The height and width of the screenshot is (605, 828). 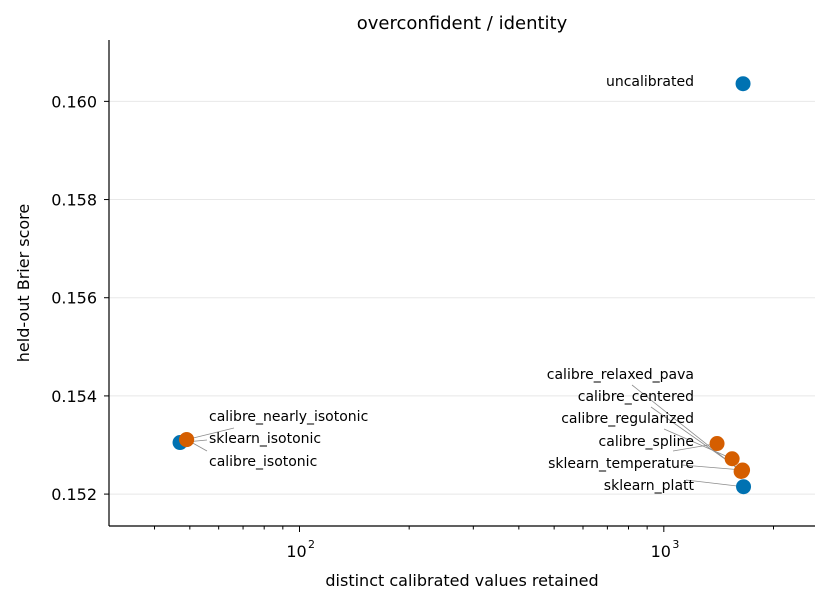 I want to click on x-tick-exponent: 3, so click(x=675, y=544).